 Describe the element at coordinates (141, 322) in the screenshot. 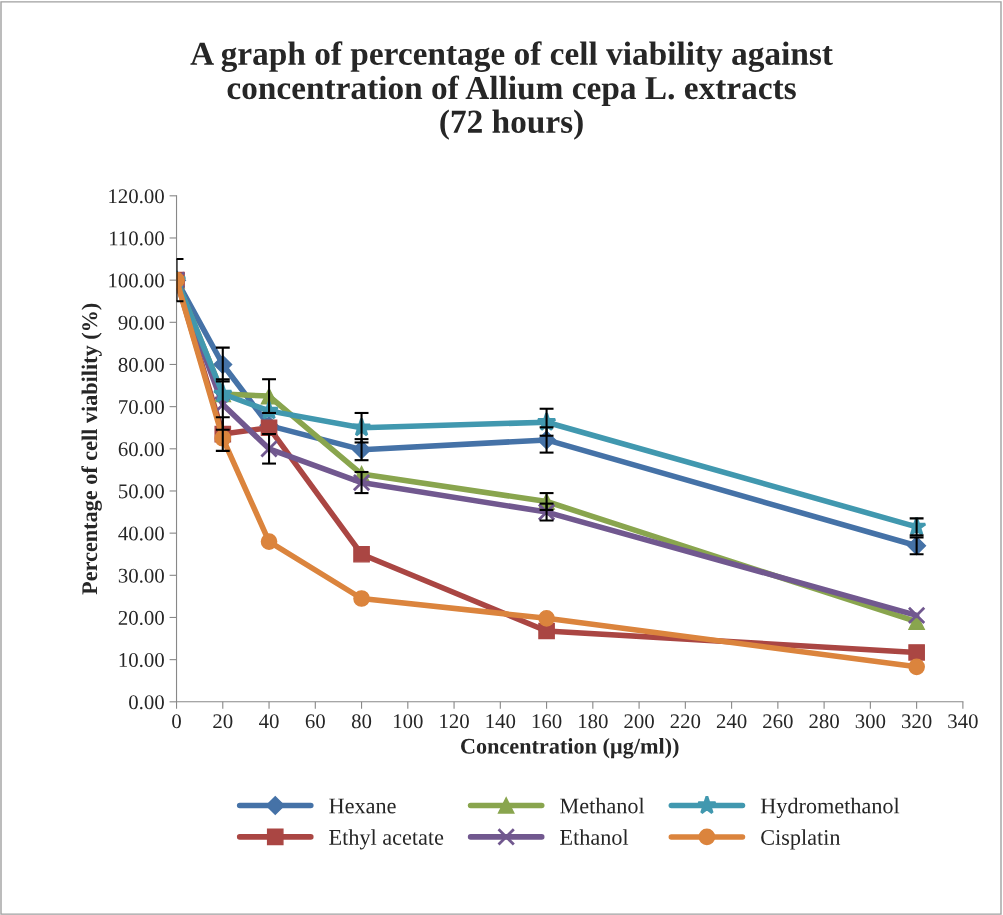

I see `y-tick-label: 90.00` at that location.